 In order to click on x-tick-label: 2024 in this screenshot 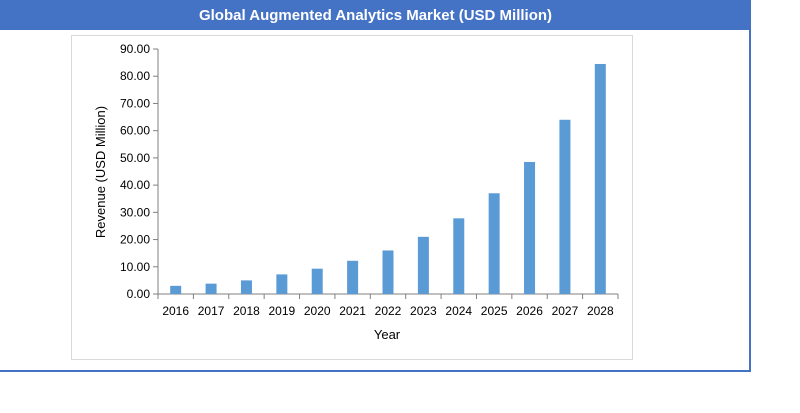, I will do `click(458, 311)`.